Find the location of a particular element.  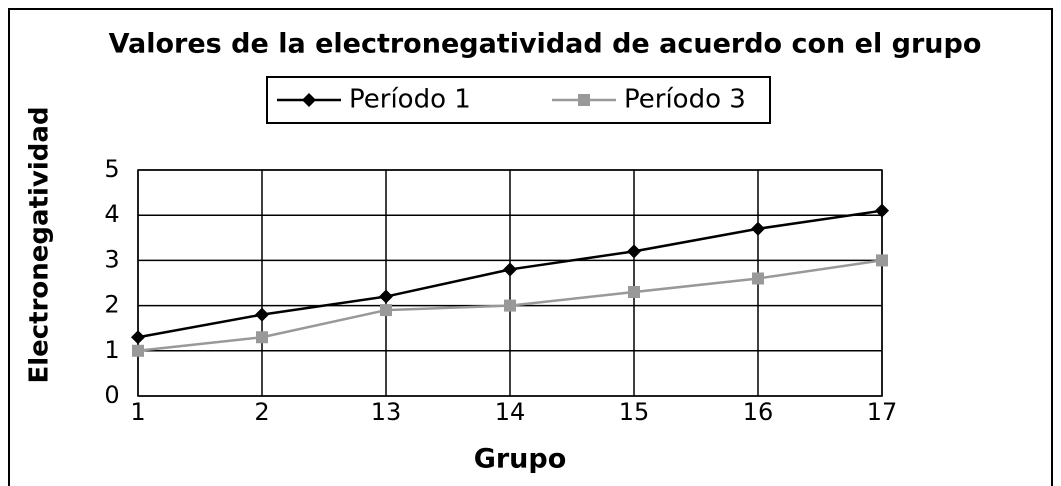

x-tick-label: 2 is located at coordinates (261, 412).